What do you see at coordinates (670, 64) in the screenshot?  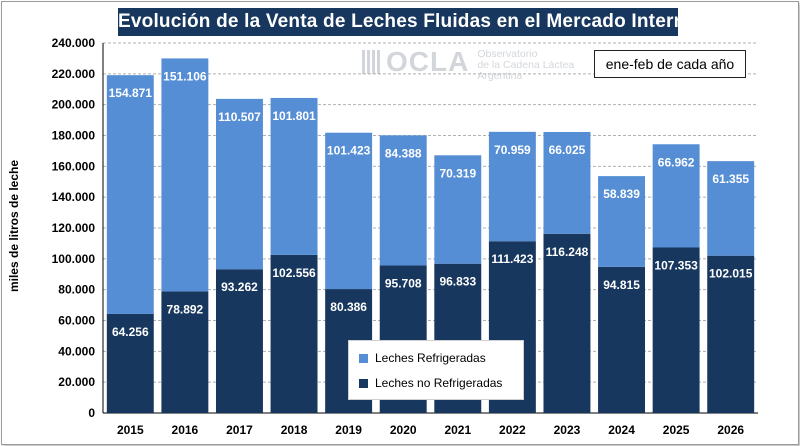 I see `period-note: ene-feb de cada año` at bounding box center [670, 64].